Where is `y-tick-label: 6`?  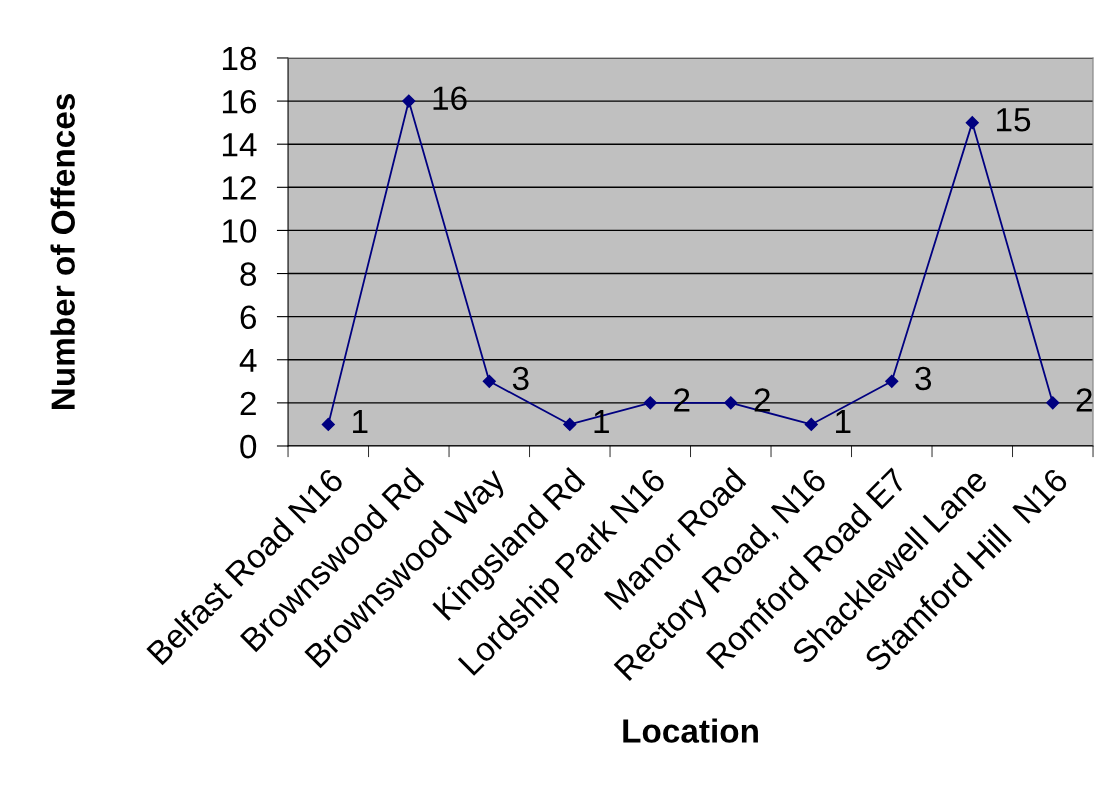
y-tick-label: 6 is located at coordinates (248, 317).